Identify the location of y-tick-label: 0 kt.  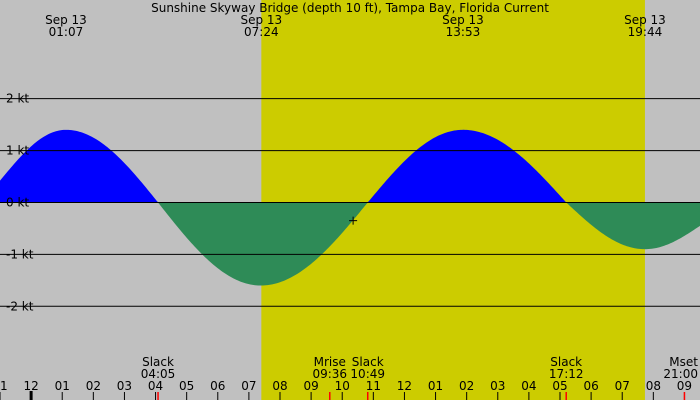
(17, 202).